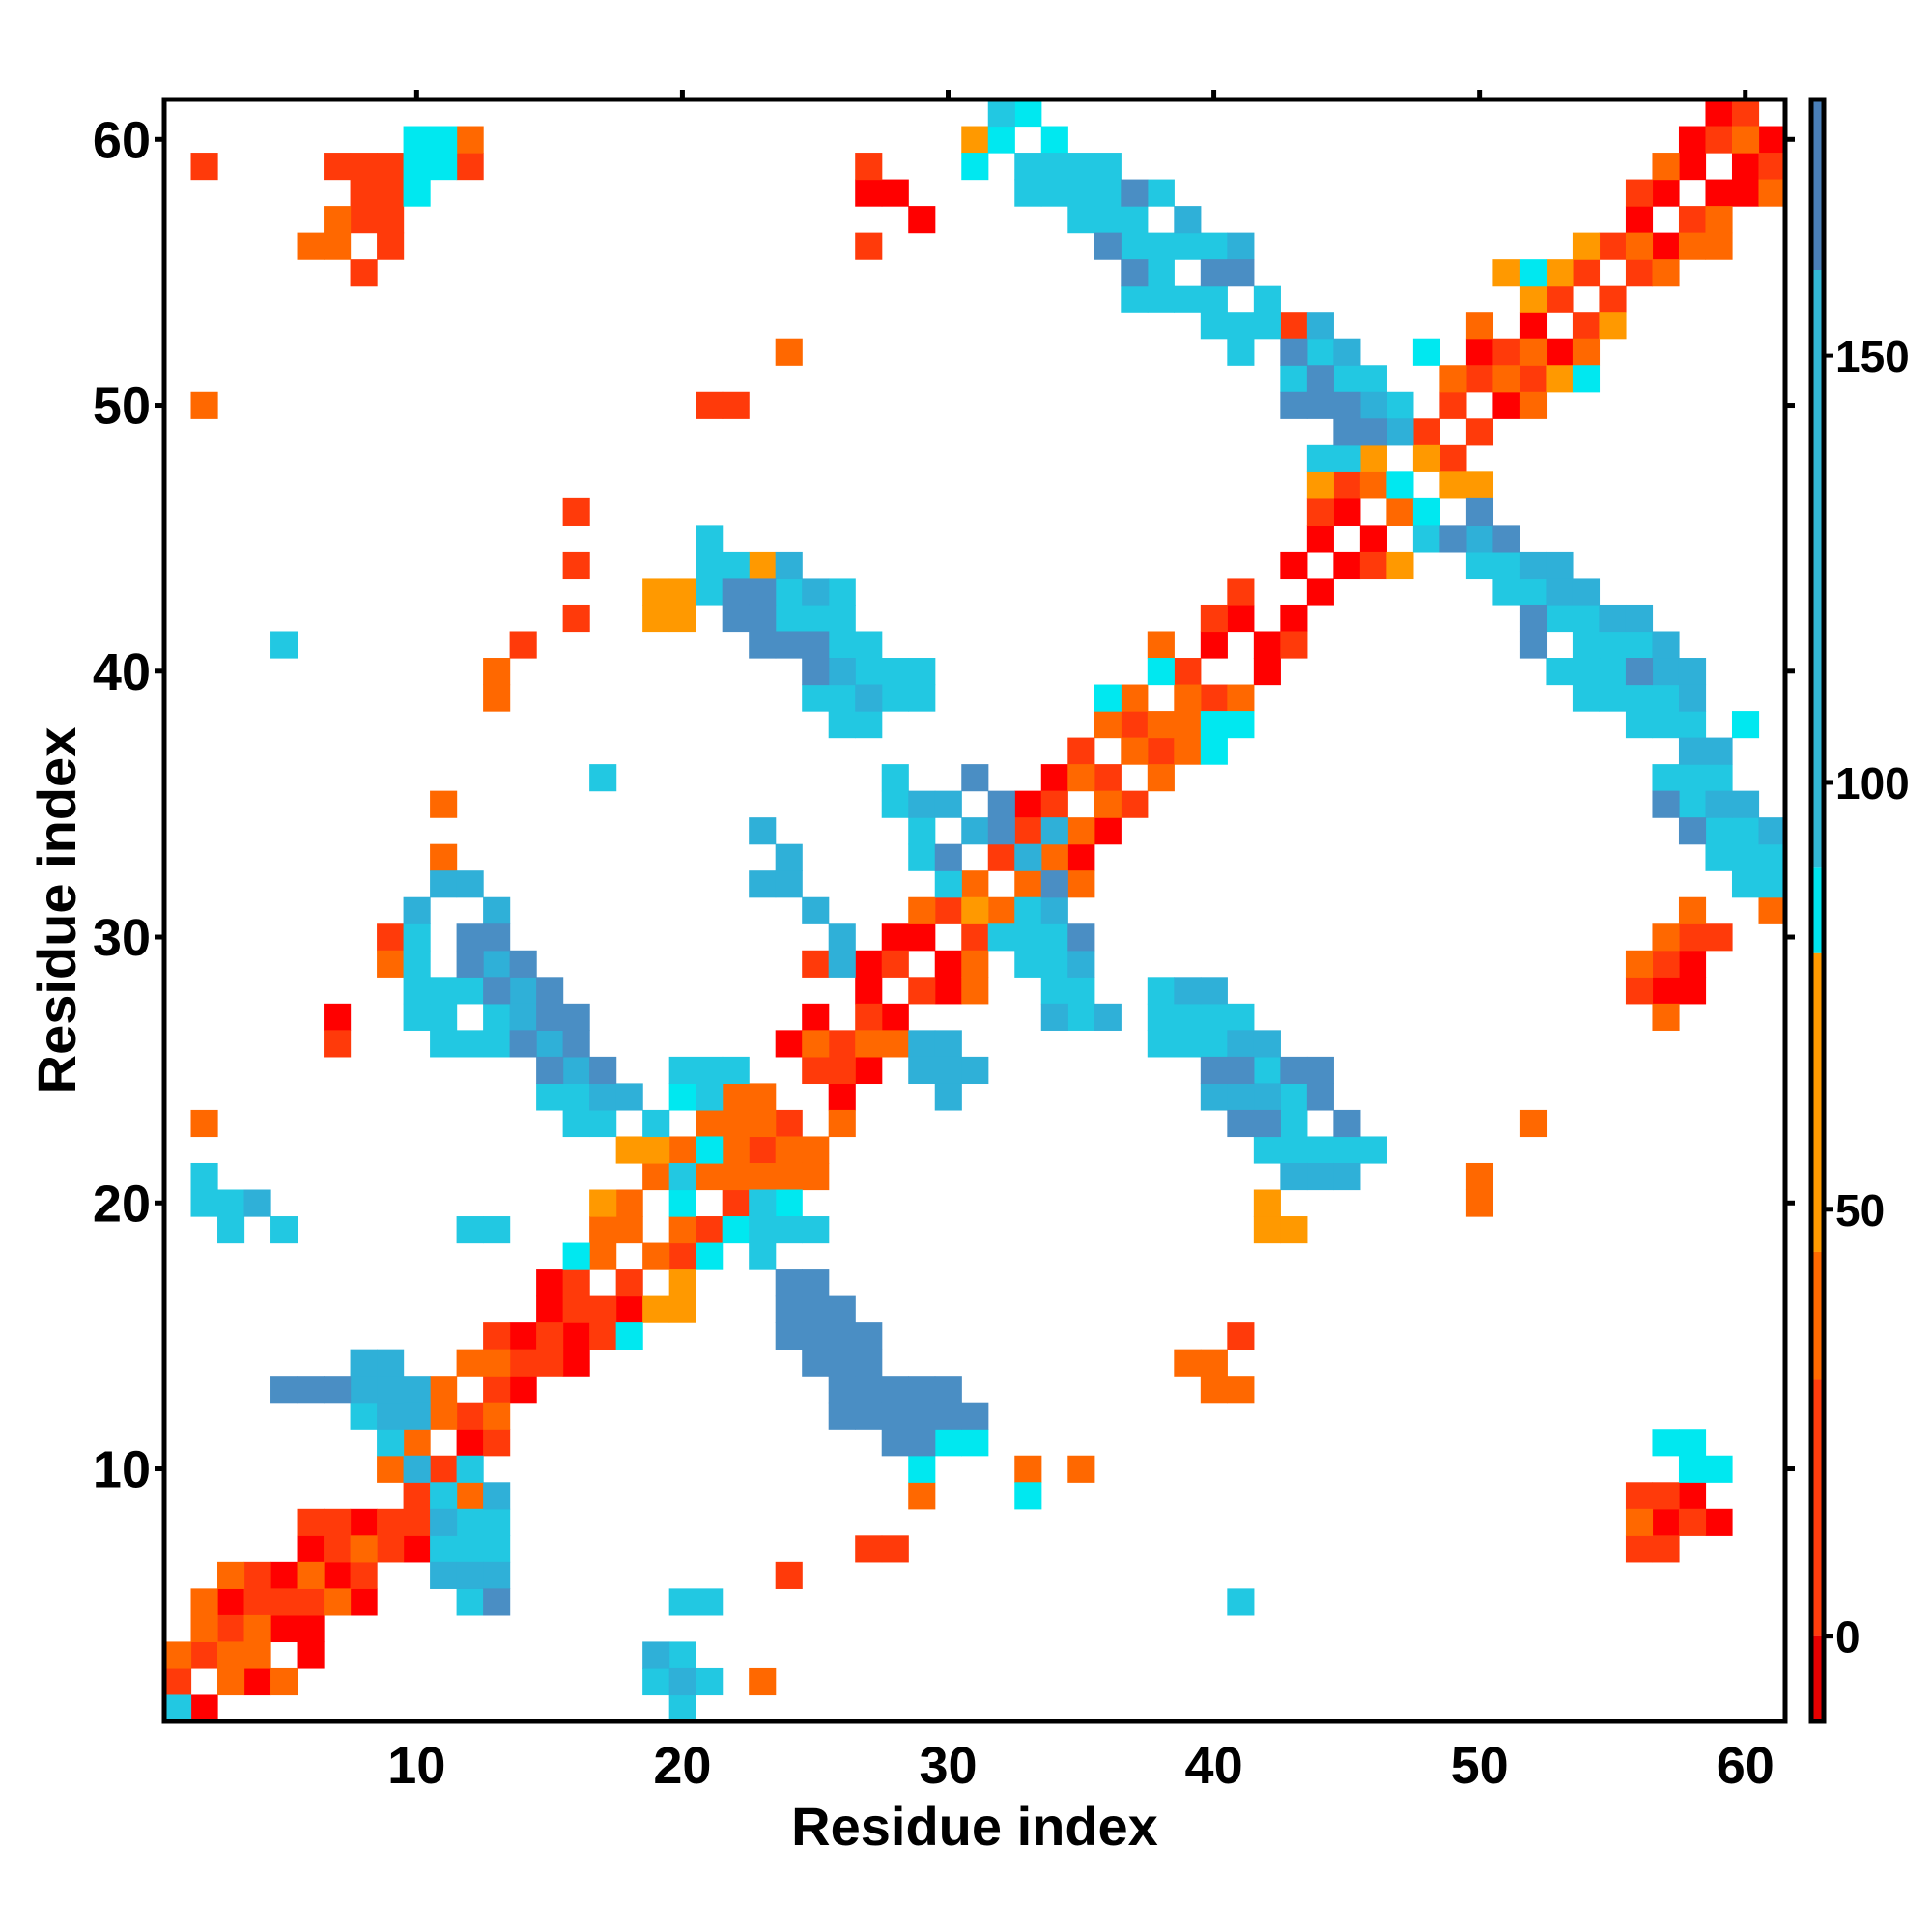 Image resolution: width=1932 pixels, height=1932 pixels. I want to click on y-tick-label: 40, so click(122, 672).